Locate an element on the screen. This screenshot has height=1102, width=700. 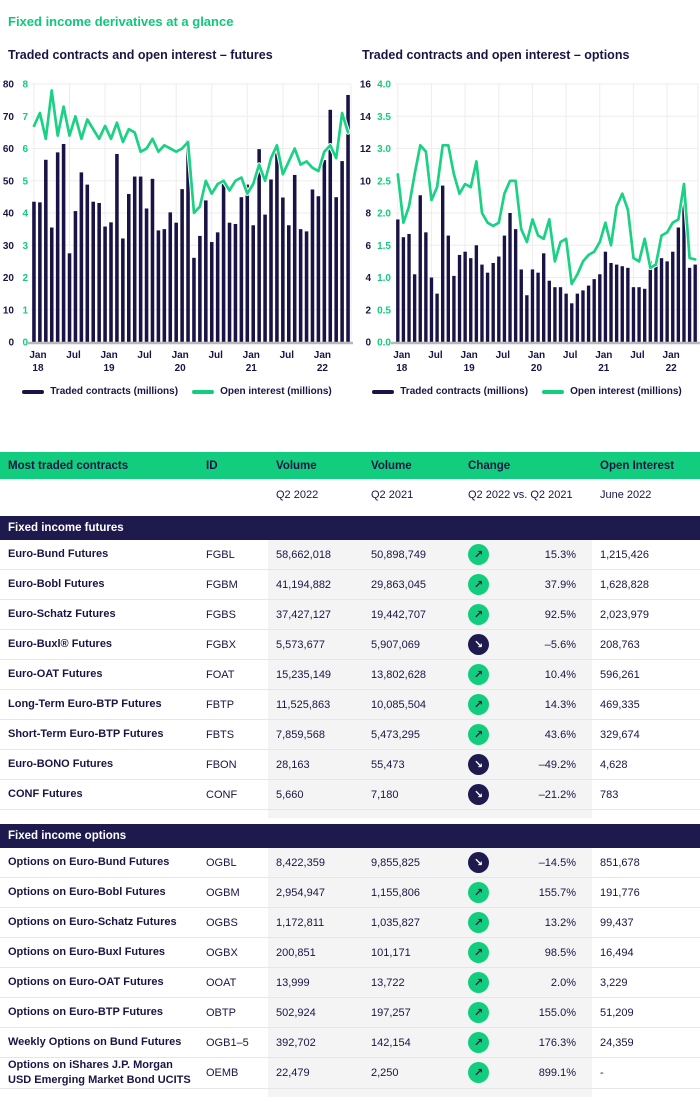
open-interest-line is located at coordinates (191, 152).